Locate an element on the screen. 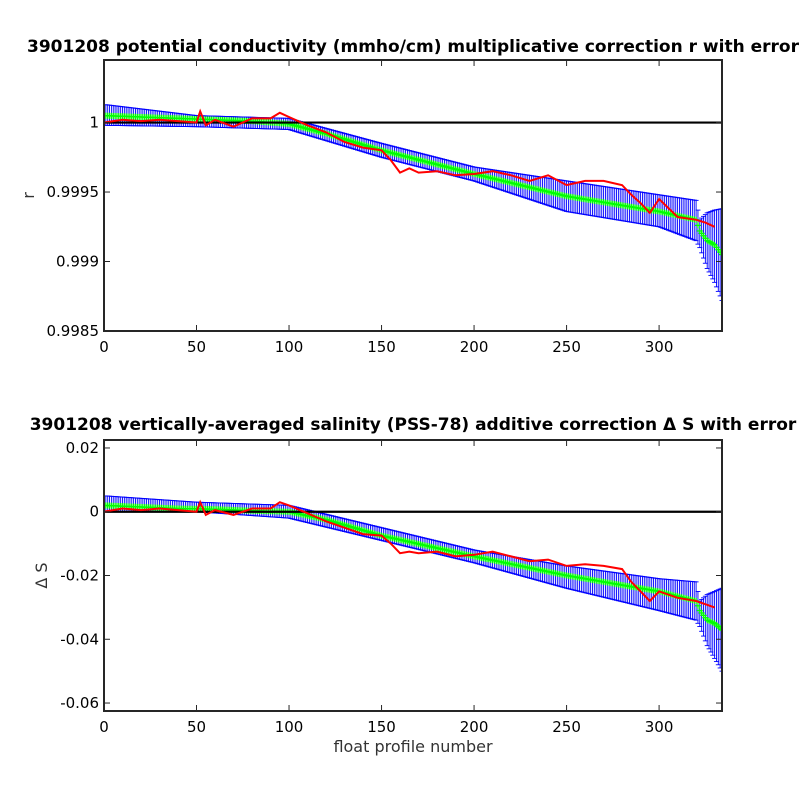 The height and width of the screenshot is (800, 800). y-tick-label: -0.04 is located at coordinates (79, 639).